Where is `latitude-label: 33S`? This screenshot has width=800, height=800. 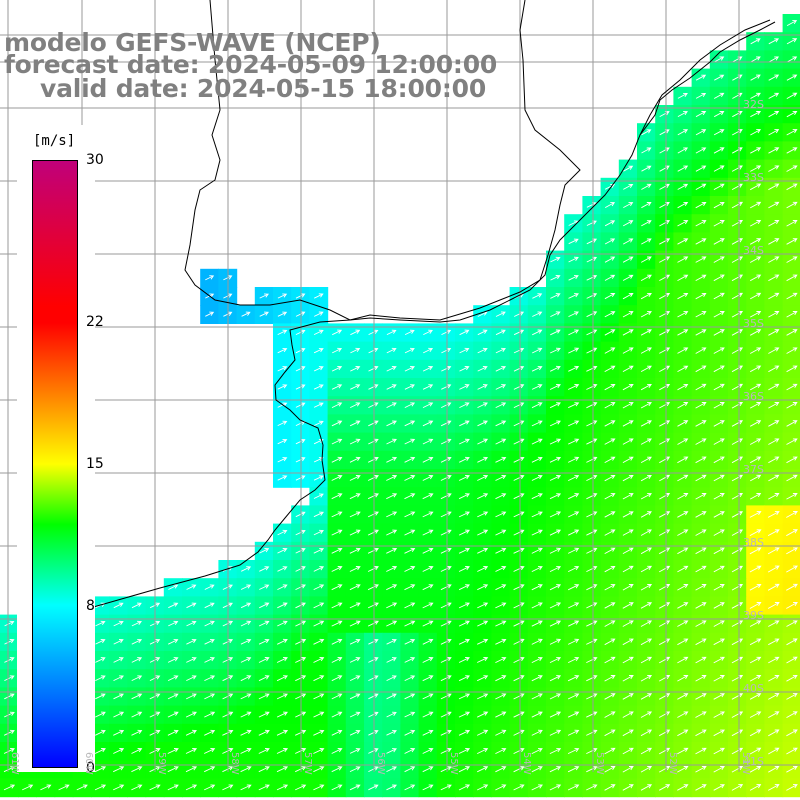
latitude-label: 33S is located at coordinates (753, 177).